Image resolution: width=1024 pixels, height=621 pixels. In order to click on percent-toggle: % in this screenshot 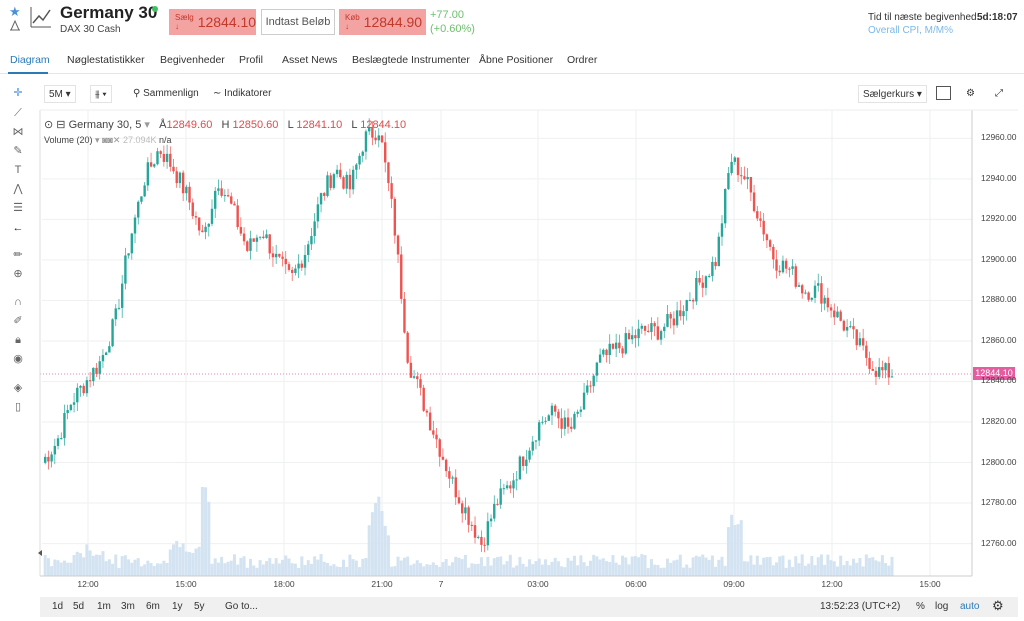, I will do `click(920, 606)`.